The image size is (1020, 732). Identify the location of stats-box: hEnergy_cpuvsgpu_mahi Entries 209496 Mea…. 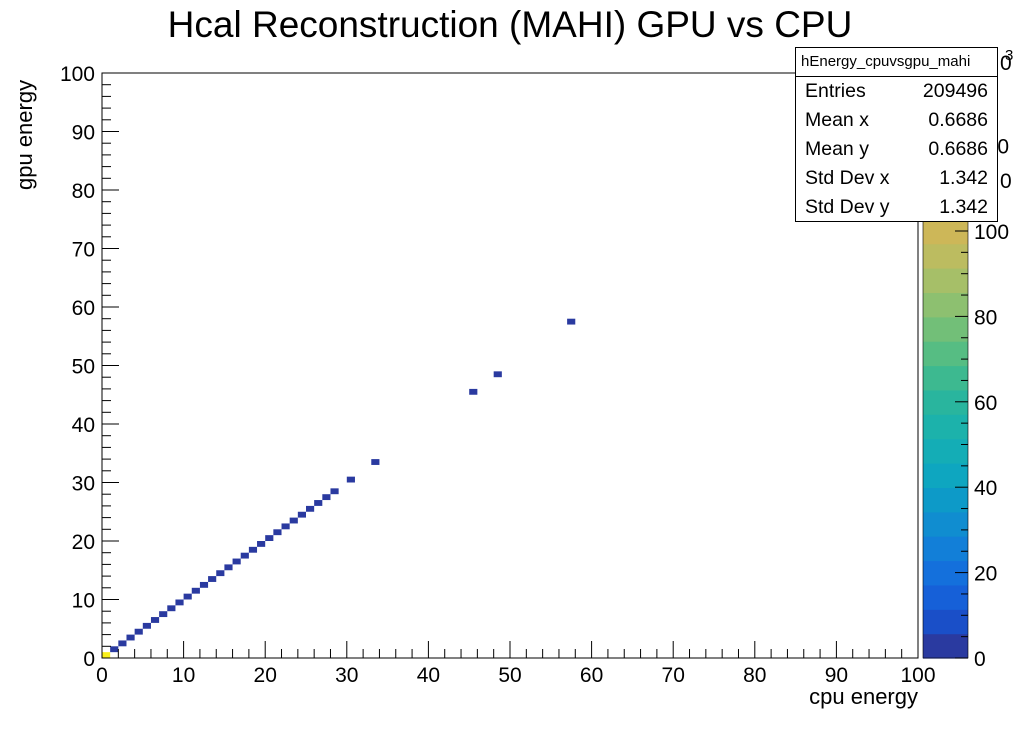
(896, 134).